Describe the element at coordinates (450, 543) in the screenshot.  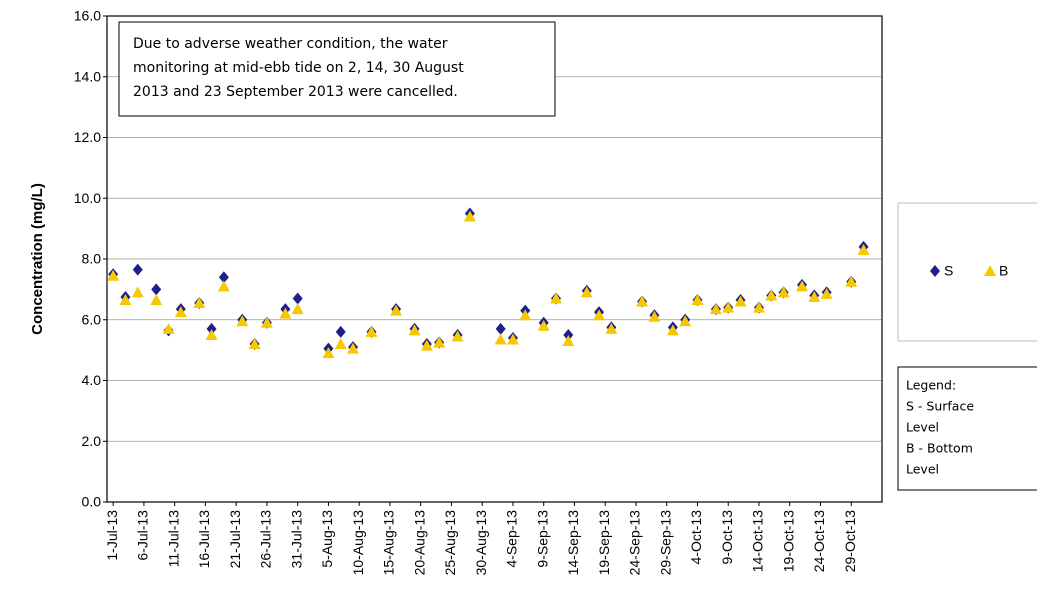
I see `x-tick-label: 25-Aug-13` at that location.